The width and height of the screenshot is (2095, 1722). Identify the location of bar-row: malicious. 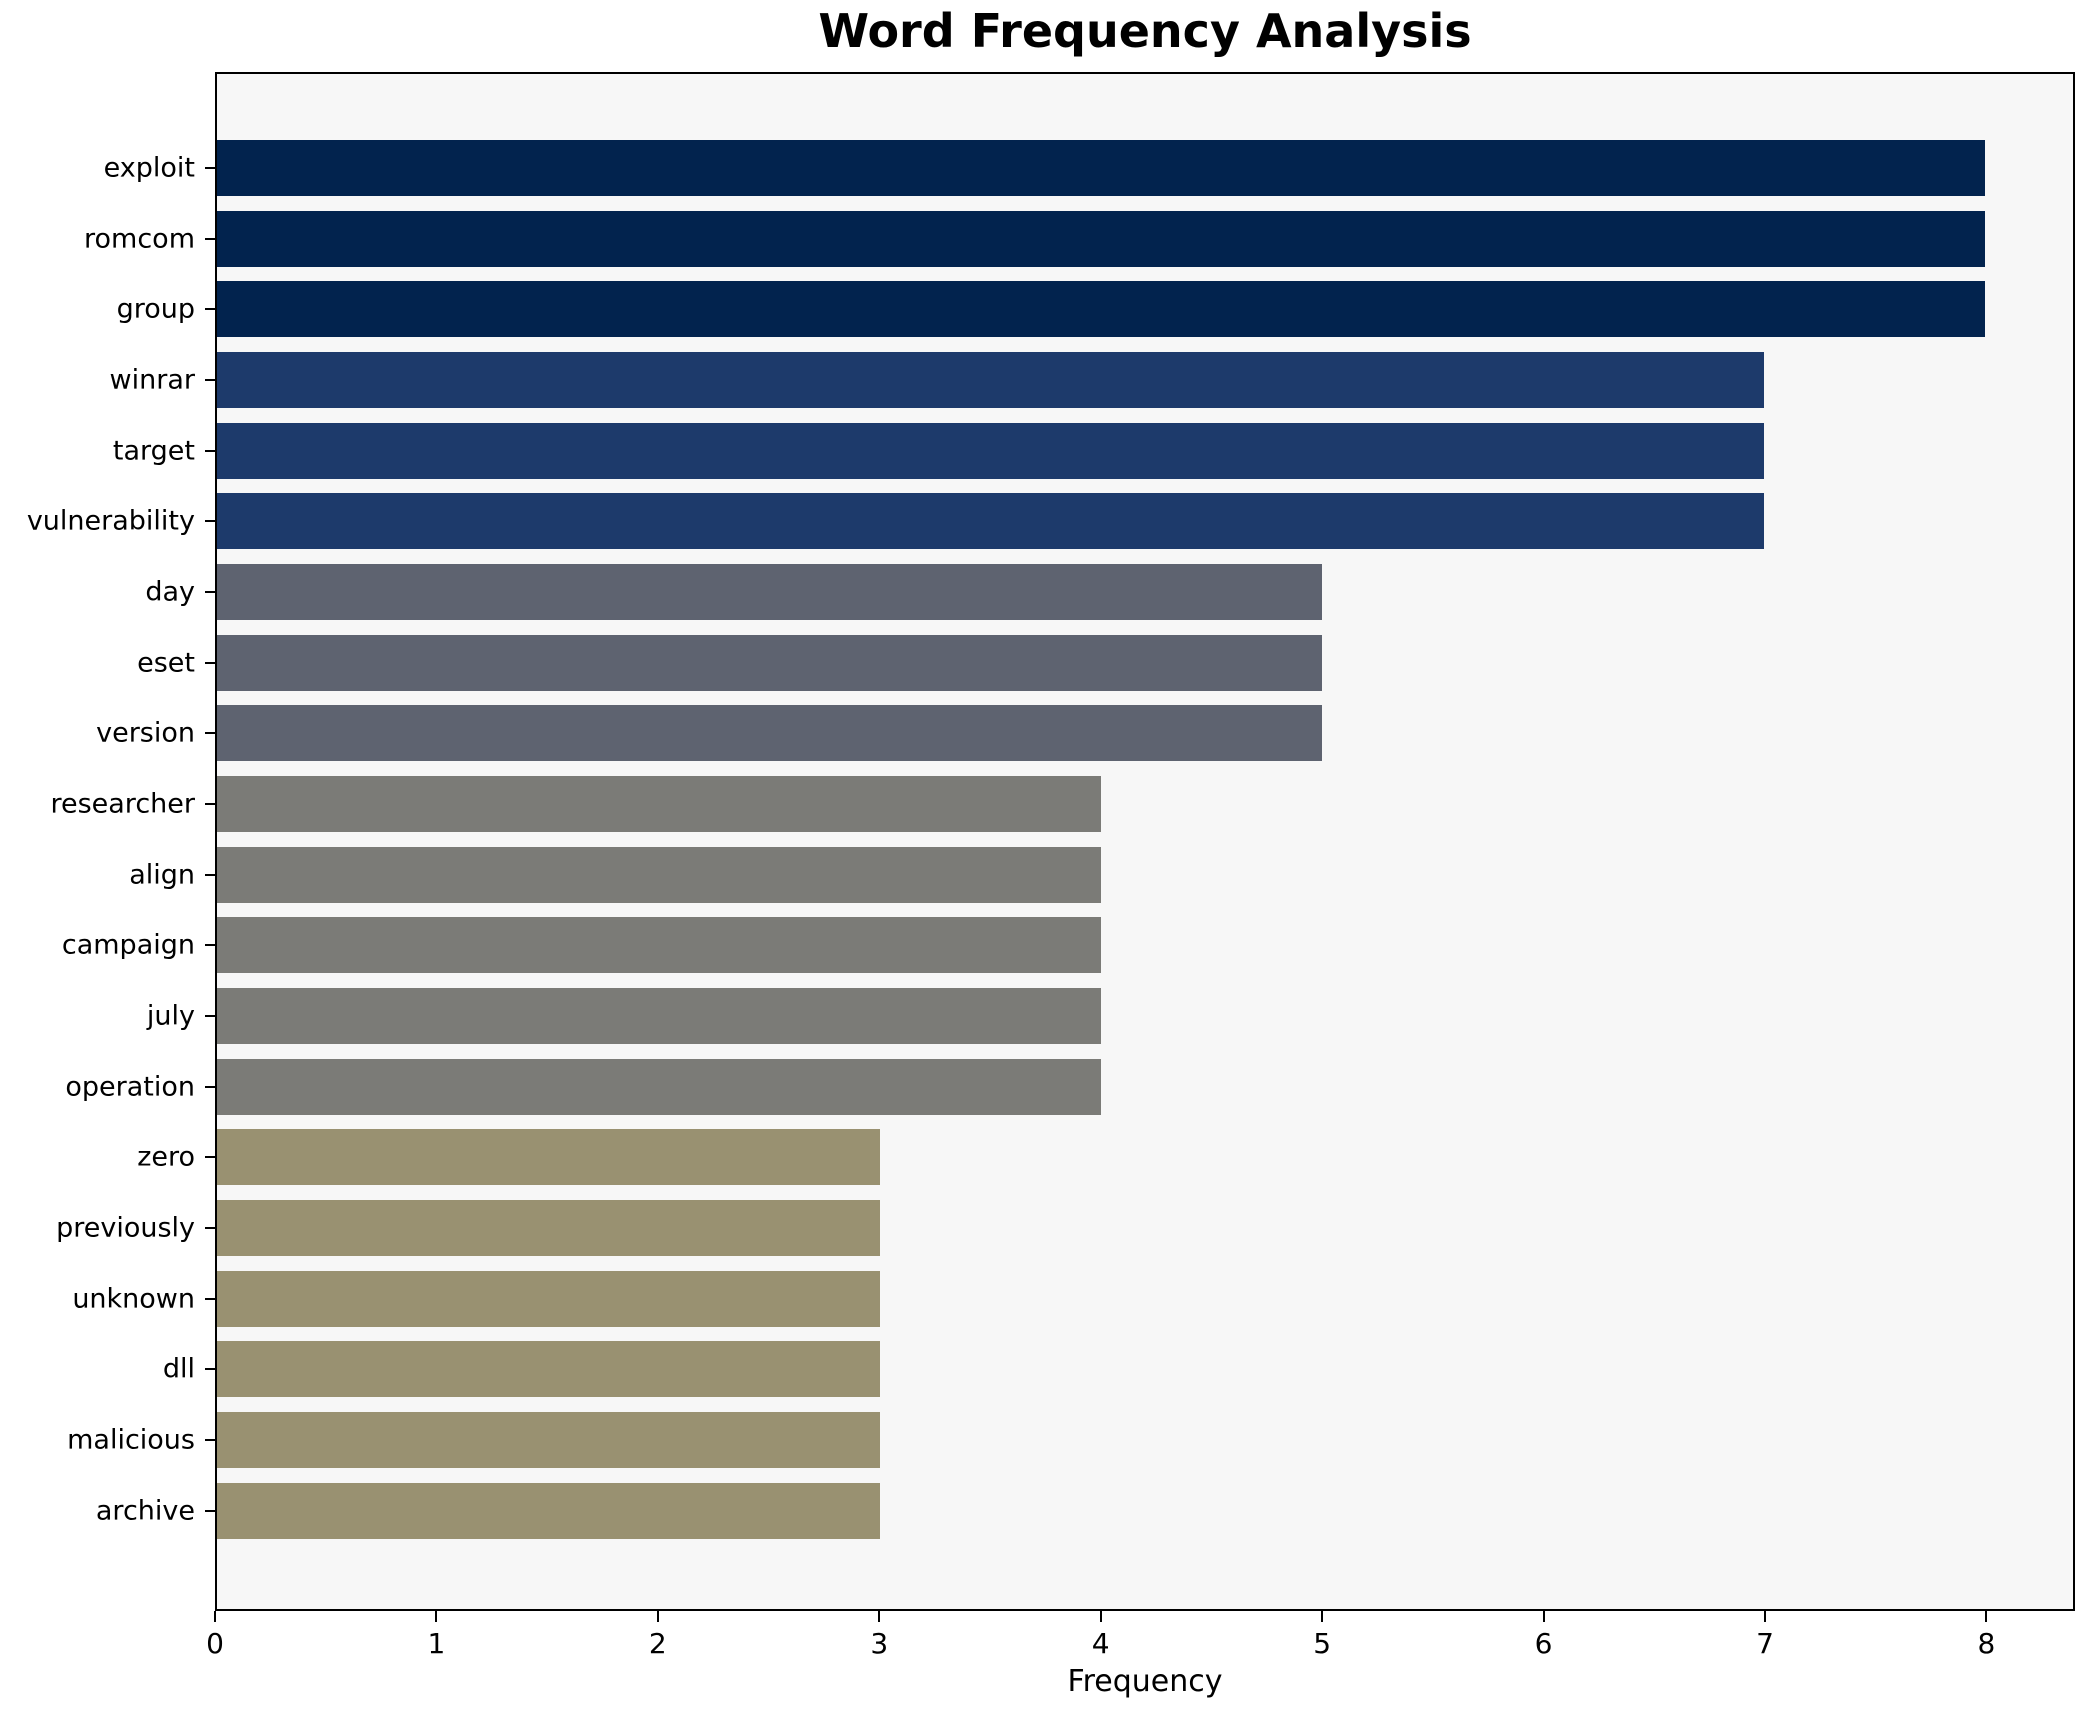
(1070, 1440).